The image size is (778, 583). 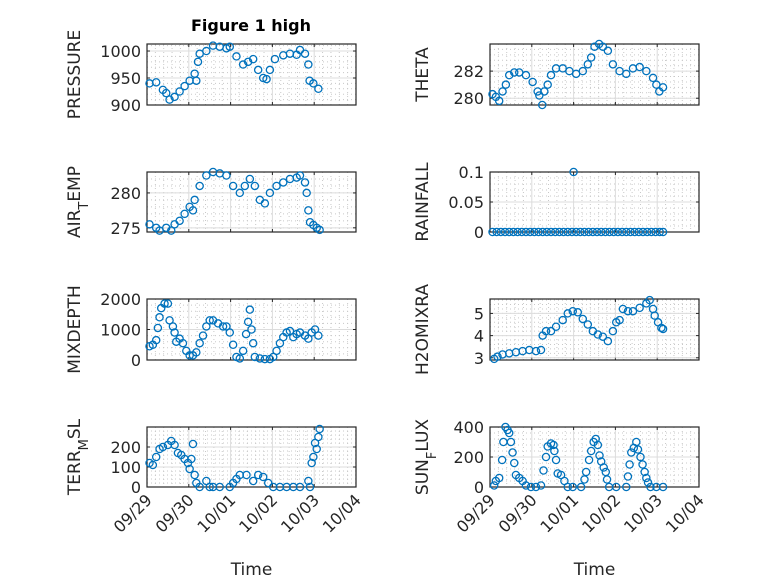 I want to click on y-tick-label: 100, so click(x=125, y=467).